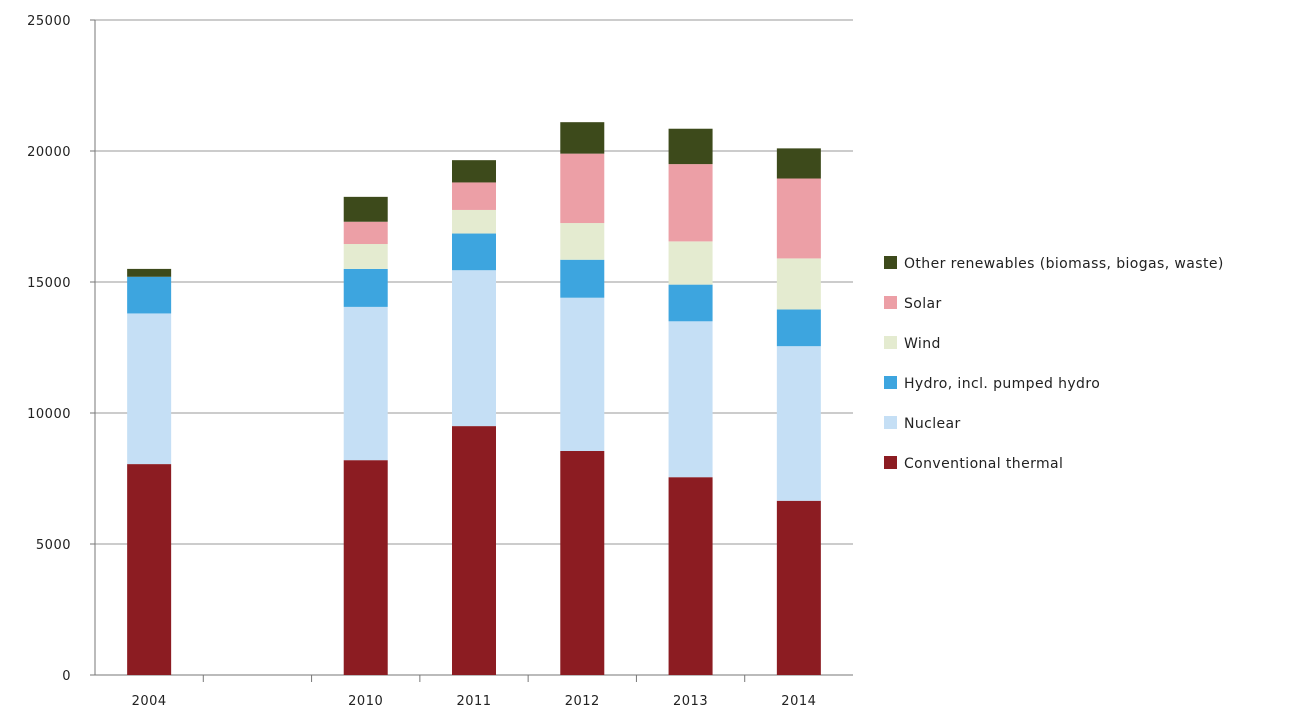 This screenshot has width=1303, height=715. I want to click on legend-item: Nuclear, so click(922, 424).